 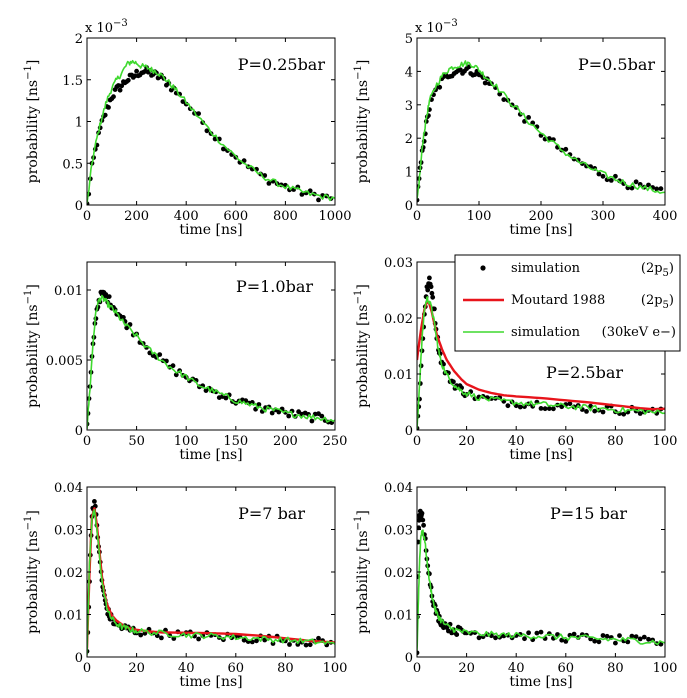 I want to click on panel-title: P=15 bar, so click(x=588, y=513).